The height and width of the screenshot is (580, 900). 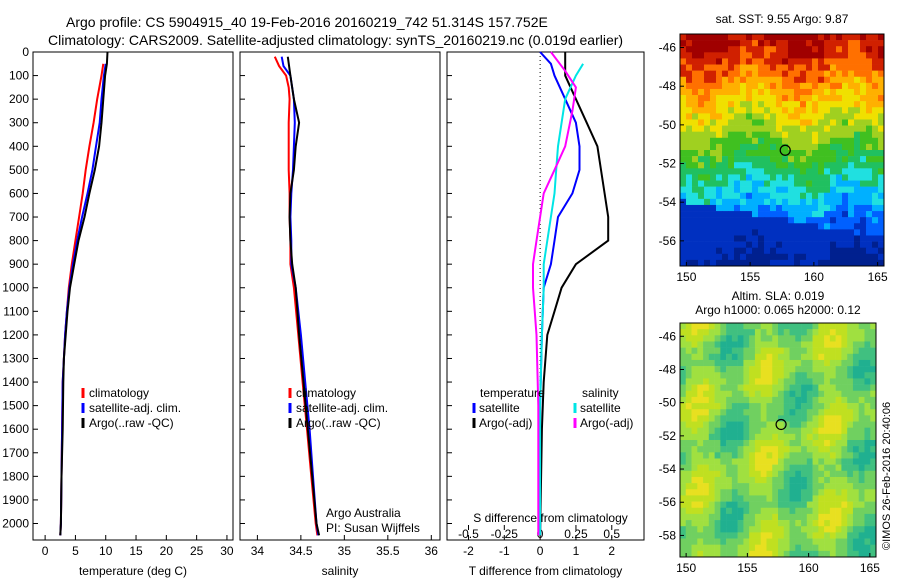 I want to click on sla-map-title: Altim. SLA: 0.019, so click(x=778, y=296).